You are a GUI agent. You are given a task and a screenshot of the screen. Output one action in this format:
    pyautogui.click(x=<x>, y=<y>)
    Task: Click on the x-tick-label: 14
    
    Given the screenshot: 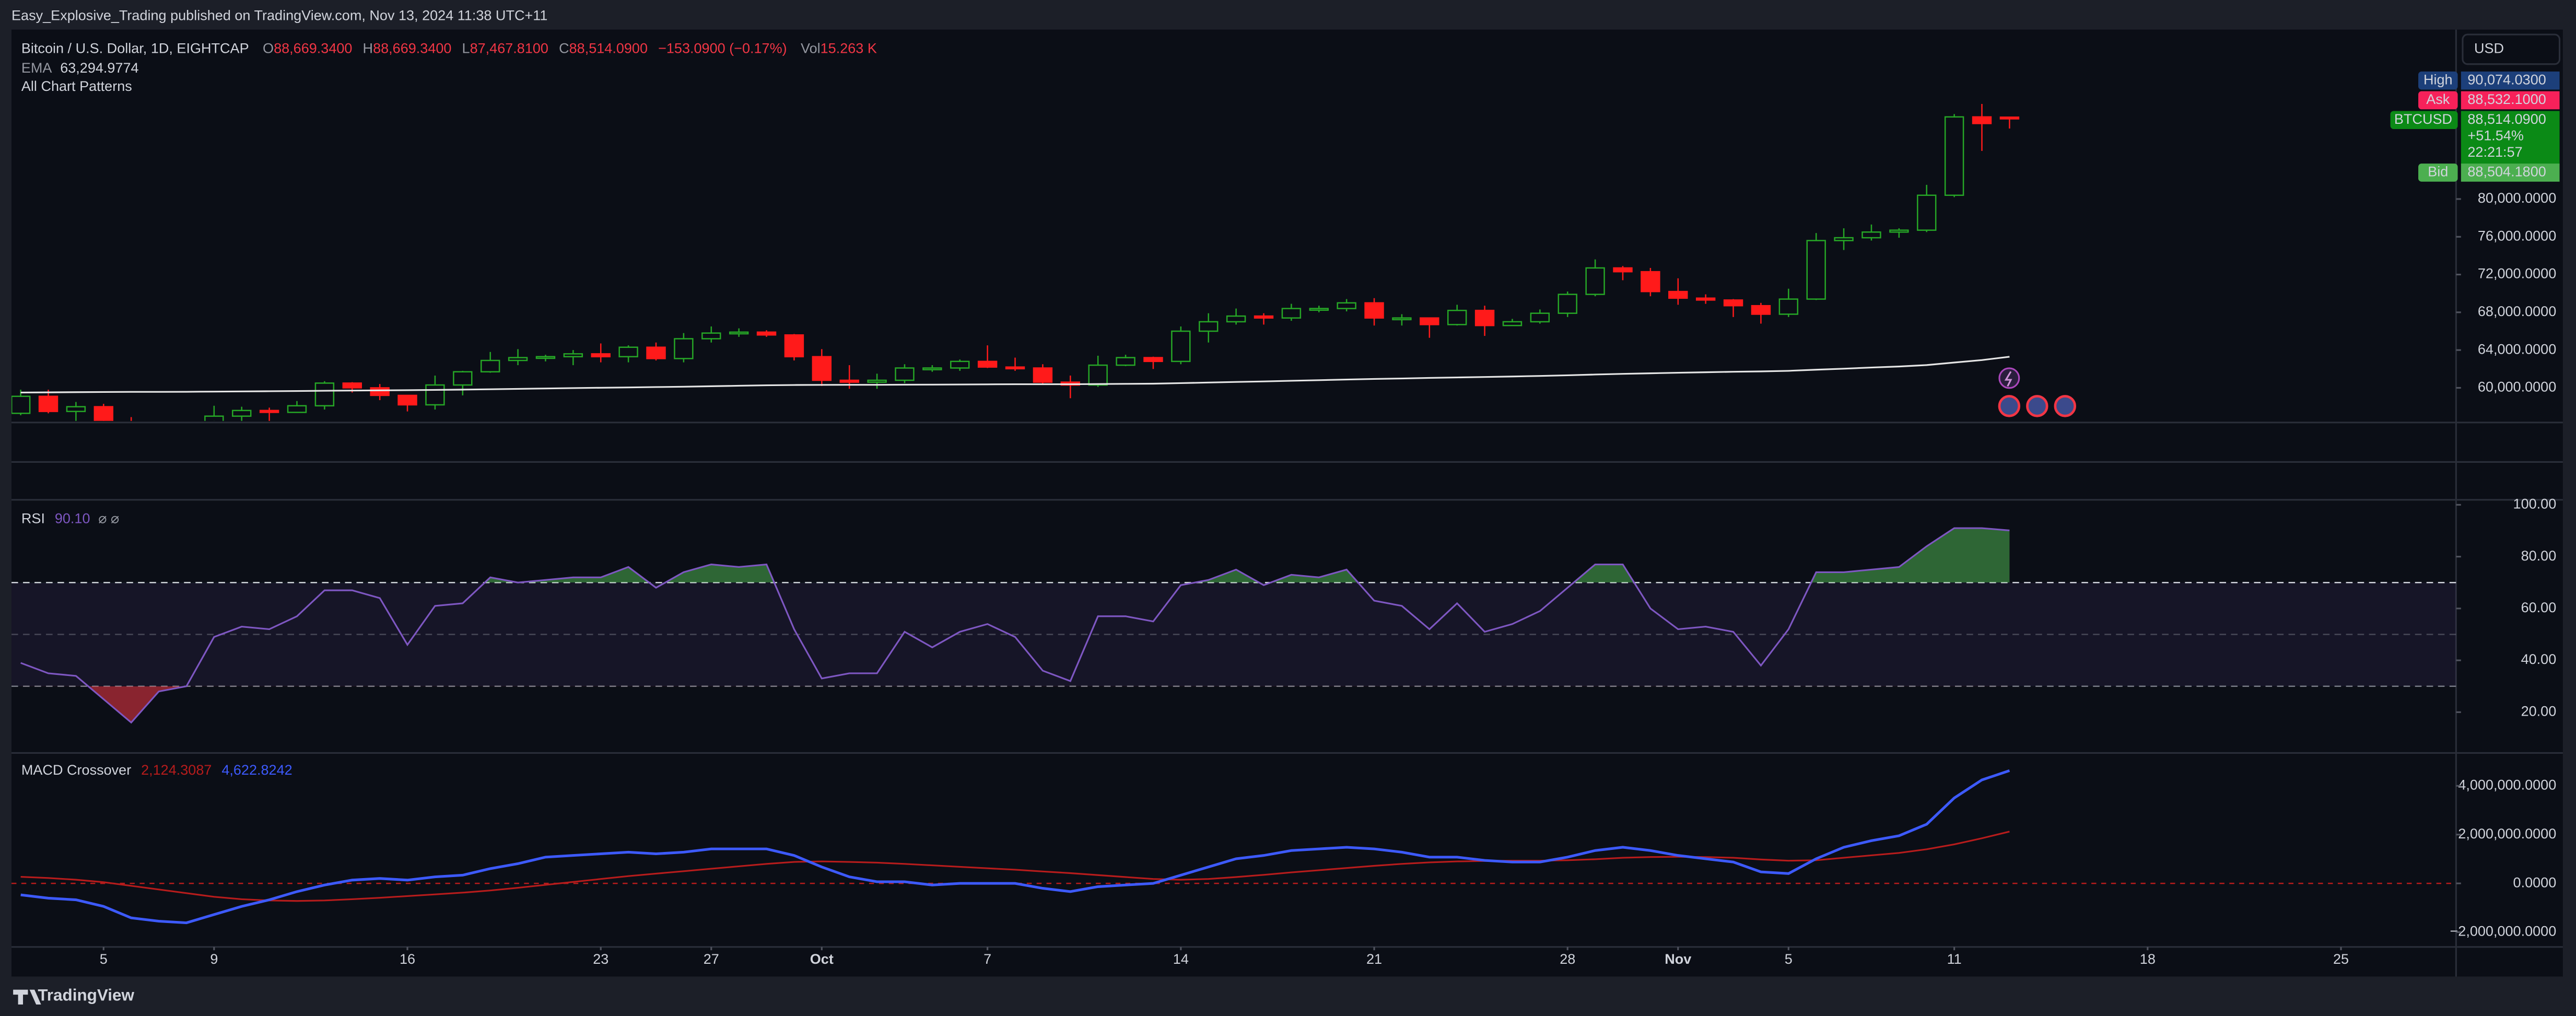 What is the action you would take?
    pyautogui.click(x=1181, y=959)
    